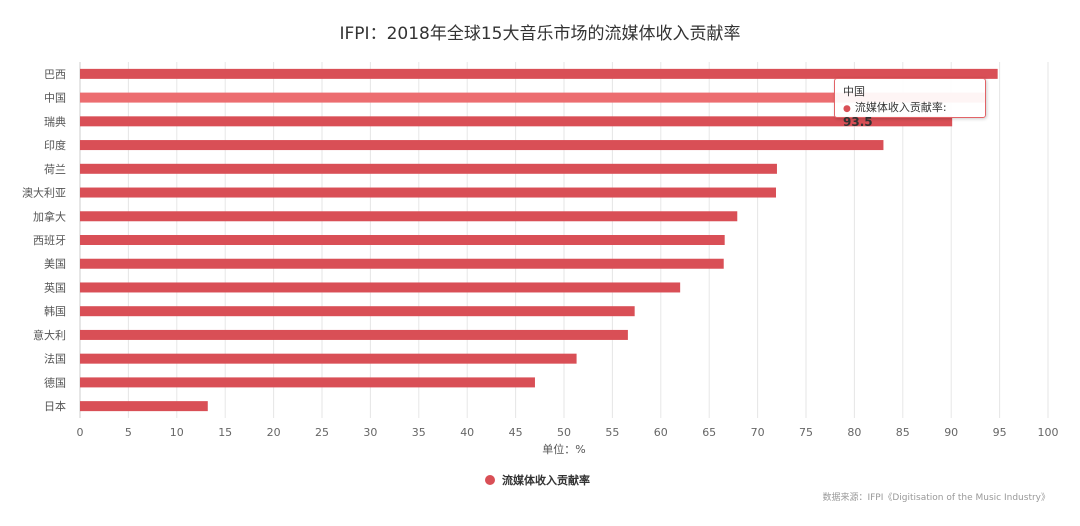 The height and width of the screenshot is (526, 1080). I want to click on x-tick-label: 85, so click(903, 432).